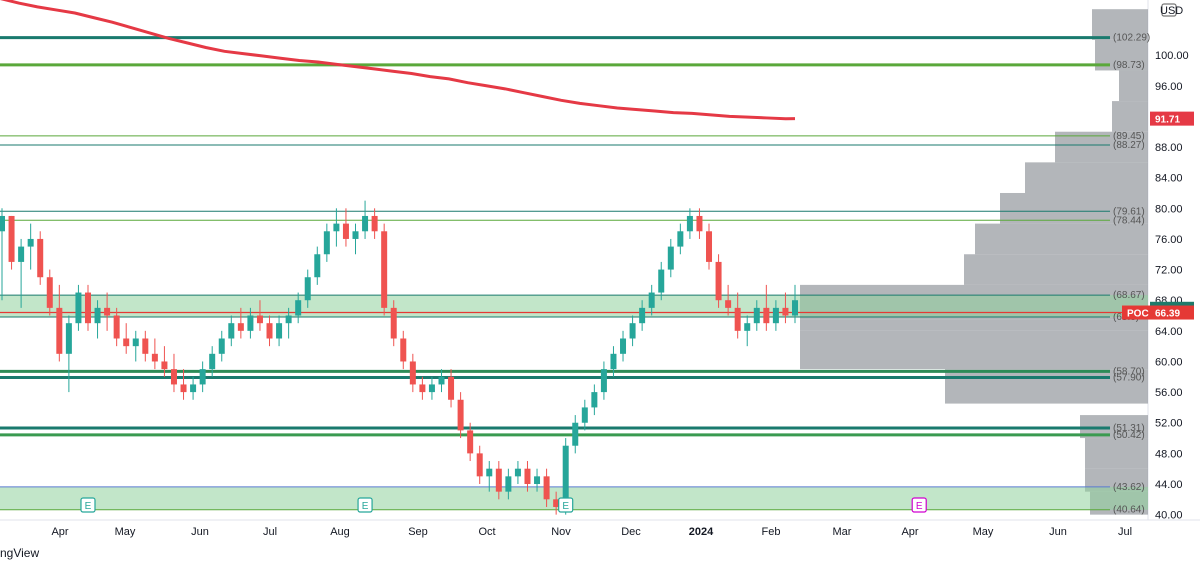 This screenshot has width=1200, height=565. What do you see at coordinates (701, 532) in the screenshot?
I see `x-tick-label: 2024` at bounding box center [701, 532].